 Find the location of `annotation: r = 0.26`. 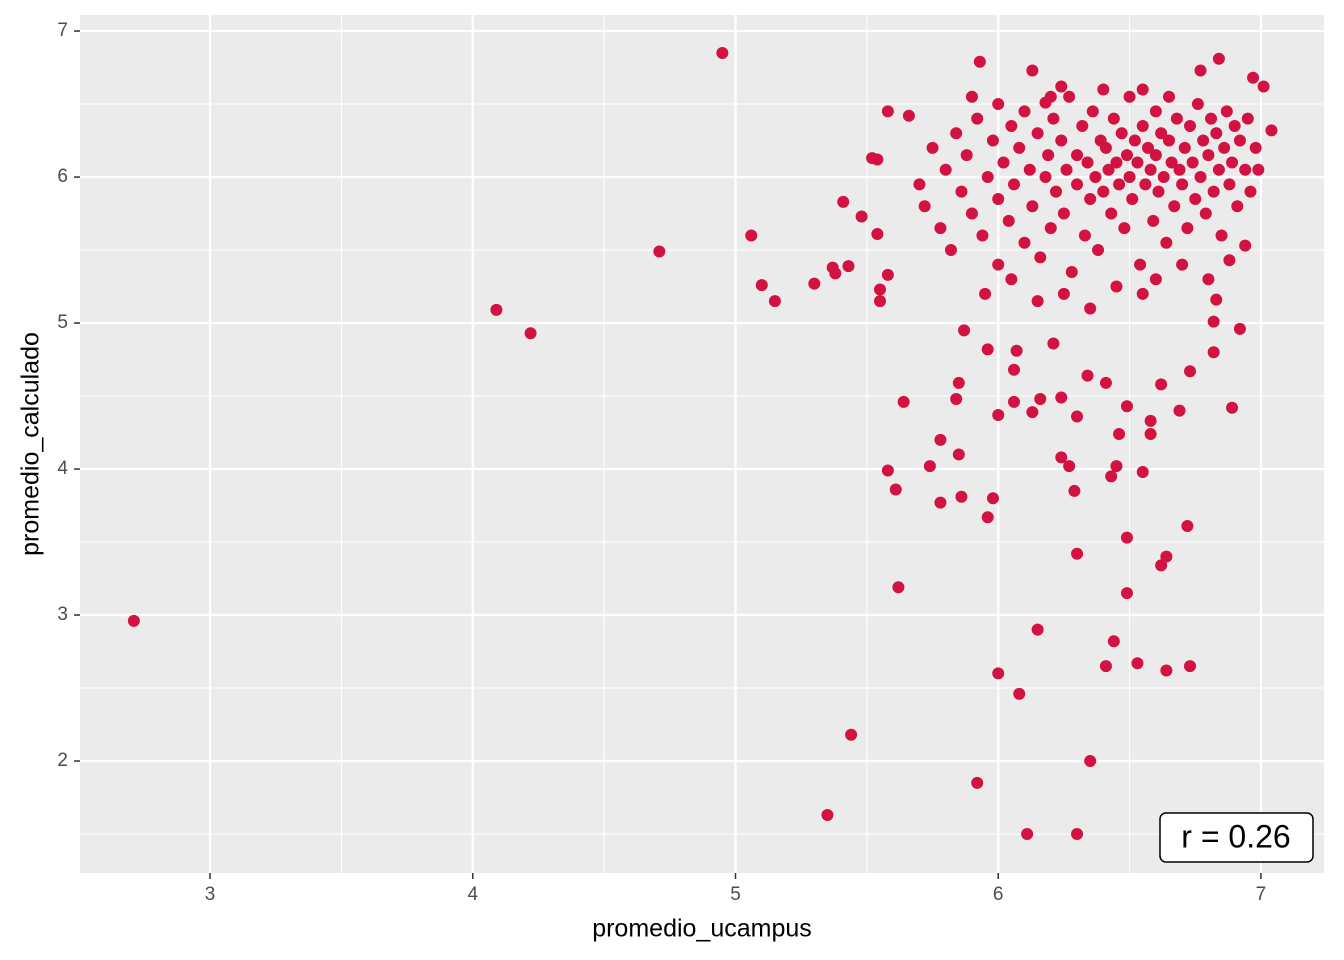

annotation: r = 0.26 is located at coordinates (1235, 836).